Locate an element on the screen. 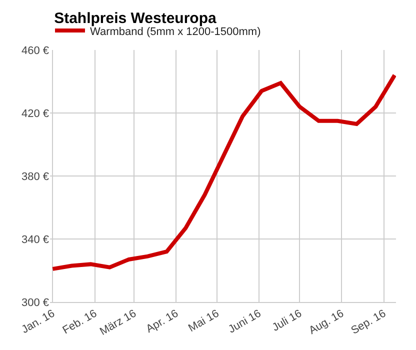 The image size is (416, 350). x-tick-label: Mai 16 is located at coordinates (204, 321).